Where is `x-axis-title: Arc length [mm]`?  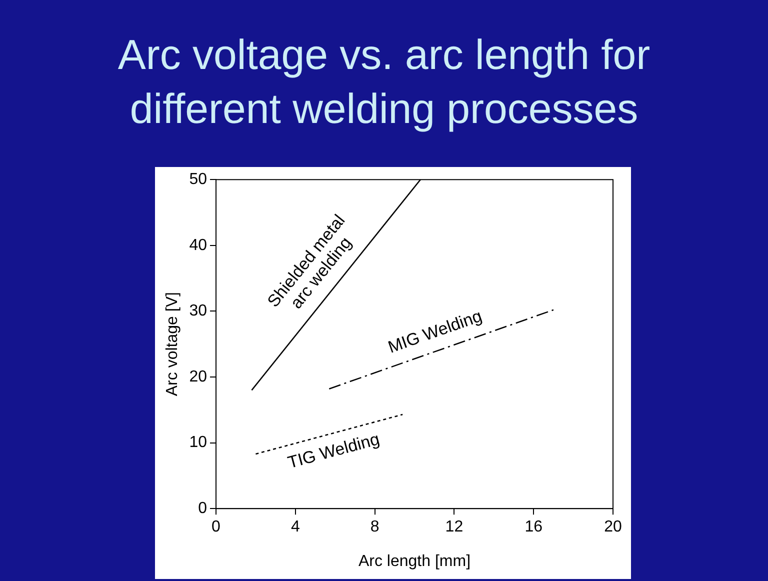
x-axis-title: Arc length [mm] is located at coordinates (414, 561).